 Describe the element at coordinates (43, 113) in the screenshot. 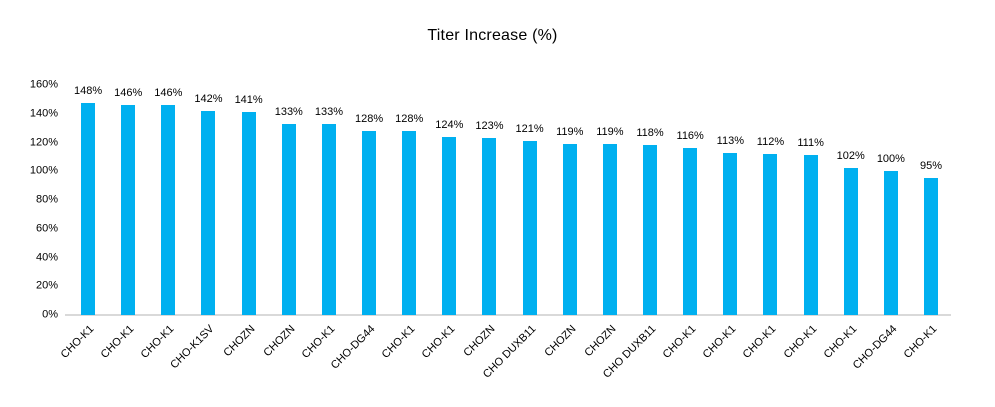

I see `y-axis-tick-label: 140%` at that location.